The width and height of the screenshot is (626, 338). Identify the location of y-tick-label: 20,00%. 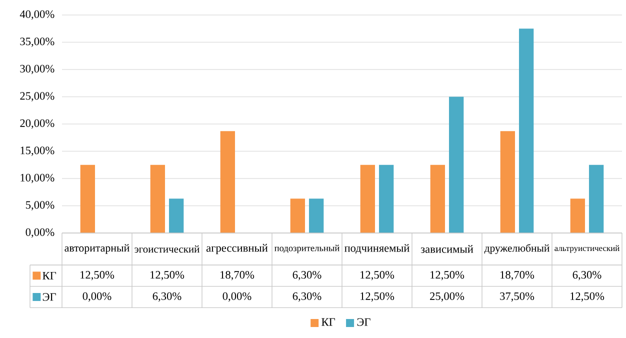
(37, 124).